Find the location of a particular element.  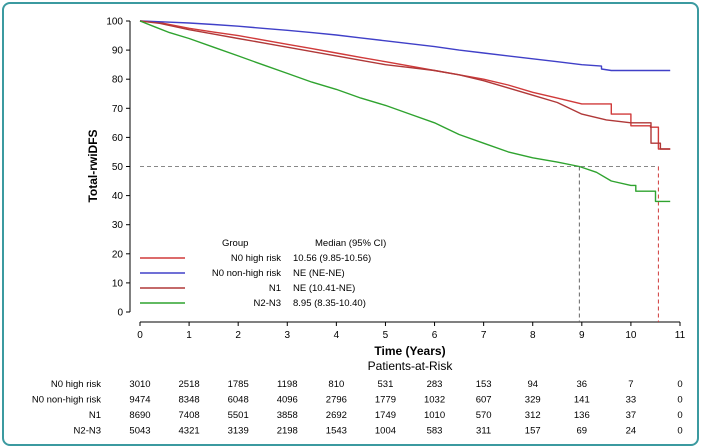

risk-cell: 1032 is located at coordinates (434, 400).